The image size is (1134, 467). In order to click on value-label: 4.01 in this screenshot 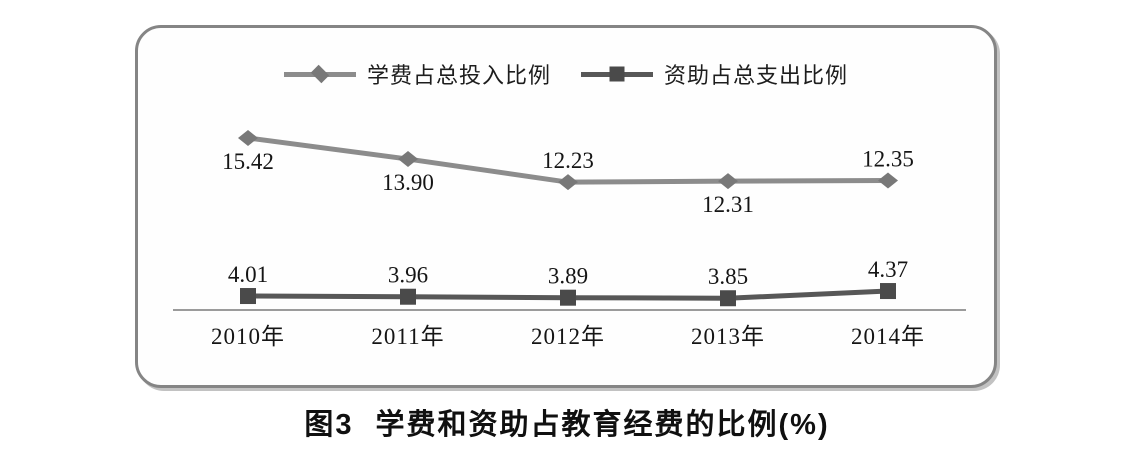, I will do `click(248, 274)`.